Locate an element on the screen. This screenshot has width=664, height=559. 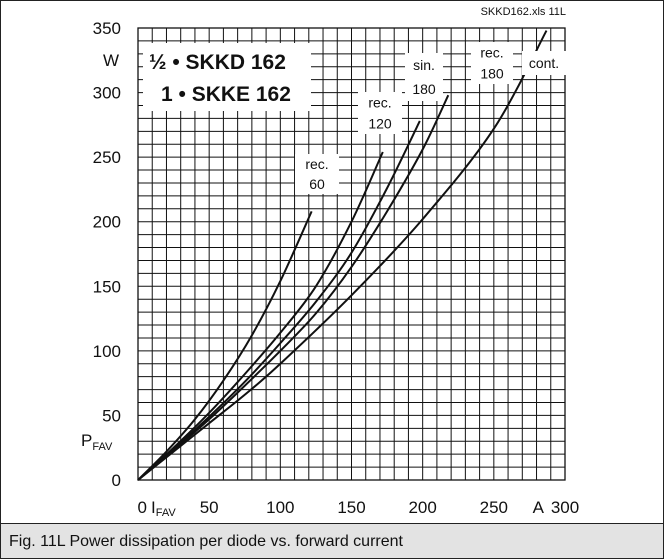
series-label: sin. is located at coordinates (424, 65).